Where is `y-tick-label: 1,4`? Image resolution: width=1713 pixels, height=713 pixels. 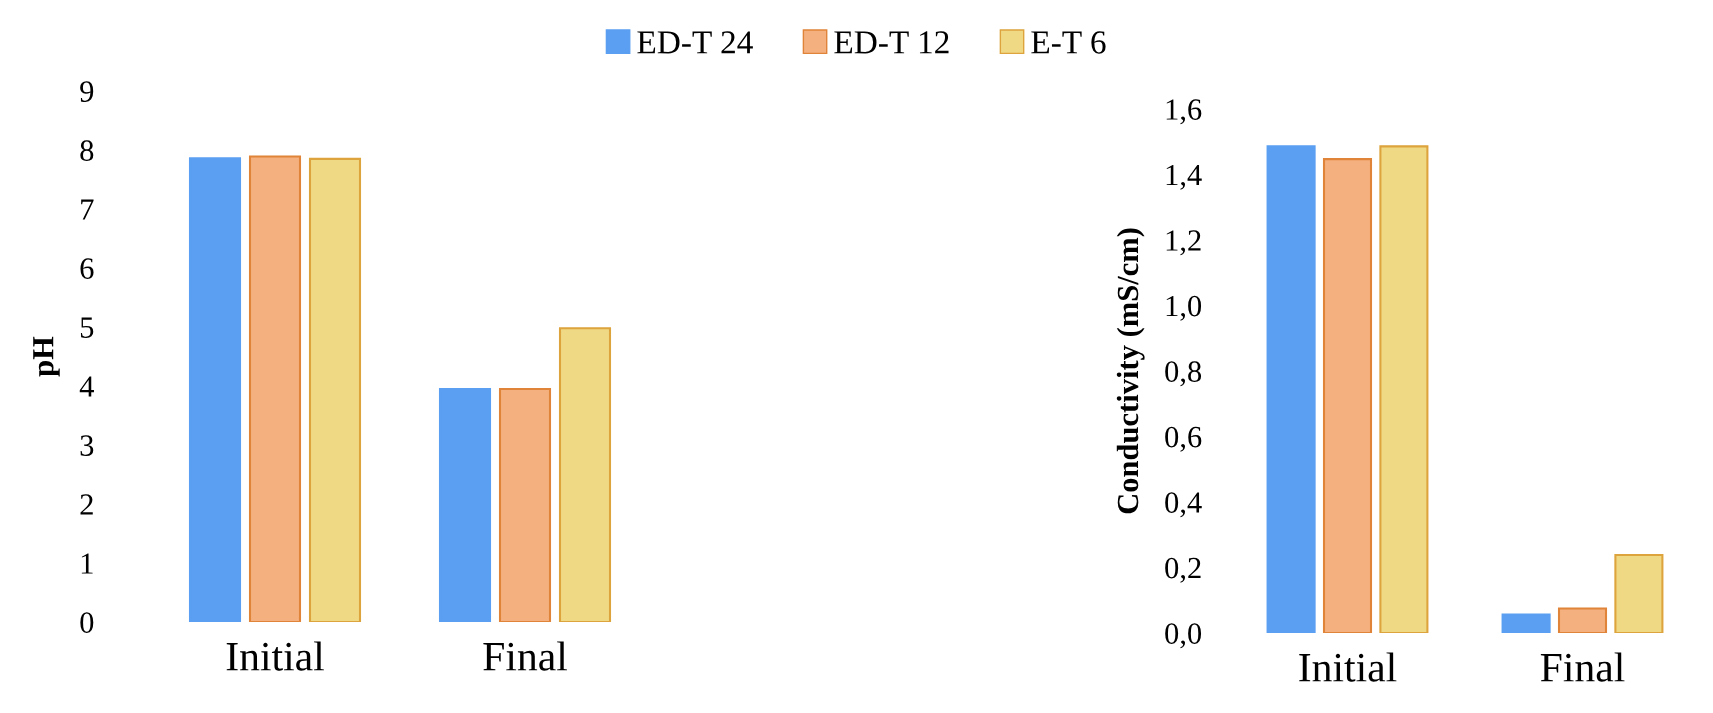 y-tick-label: 1,4 is located at coordinates (1184, 177).